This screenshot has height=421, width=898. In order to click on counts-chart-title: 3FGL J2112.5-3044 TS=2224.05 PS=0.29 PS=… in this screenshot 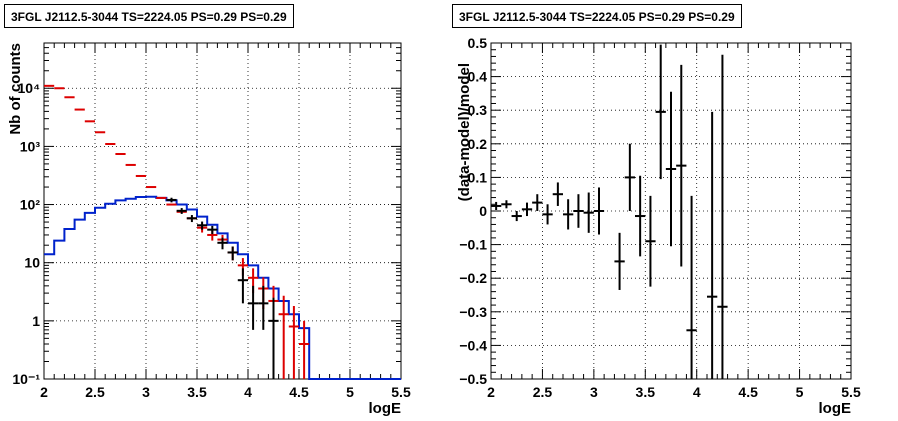, I will do `click(149, 16)`.